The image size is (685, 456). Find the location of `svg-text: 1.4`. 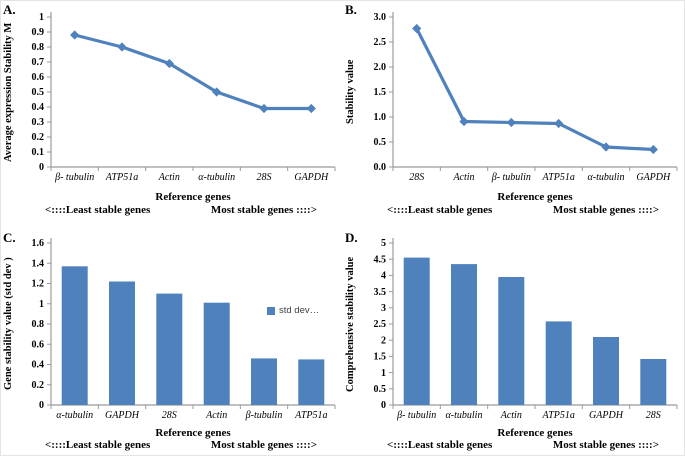

svg-text: 1.4 is located at coordinates (38, 263).